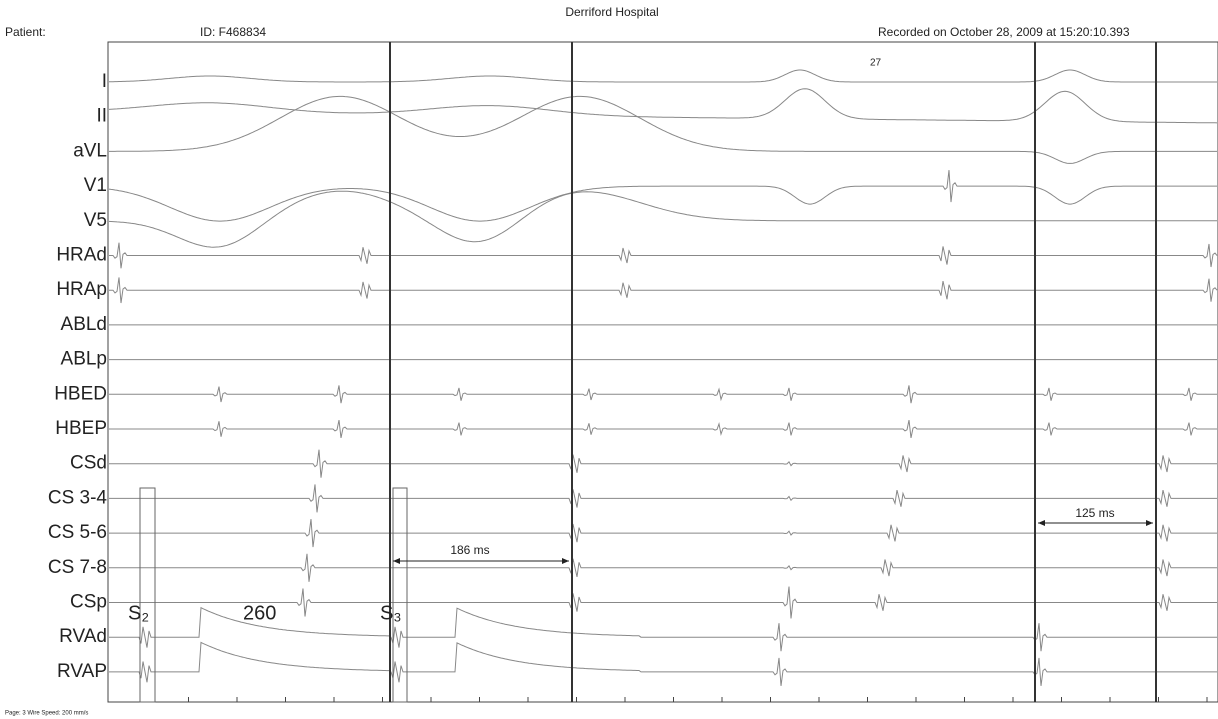  What do you see at coordinates (88, 463) in the screenshot?
I see `channel-label: CSd` at bounding box center [88, 463].